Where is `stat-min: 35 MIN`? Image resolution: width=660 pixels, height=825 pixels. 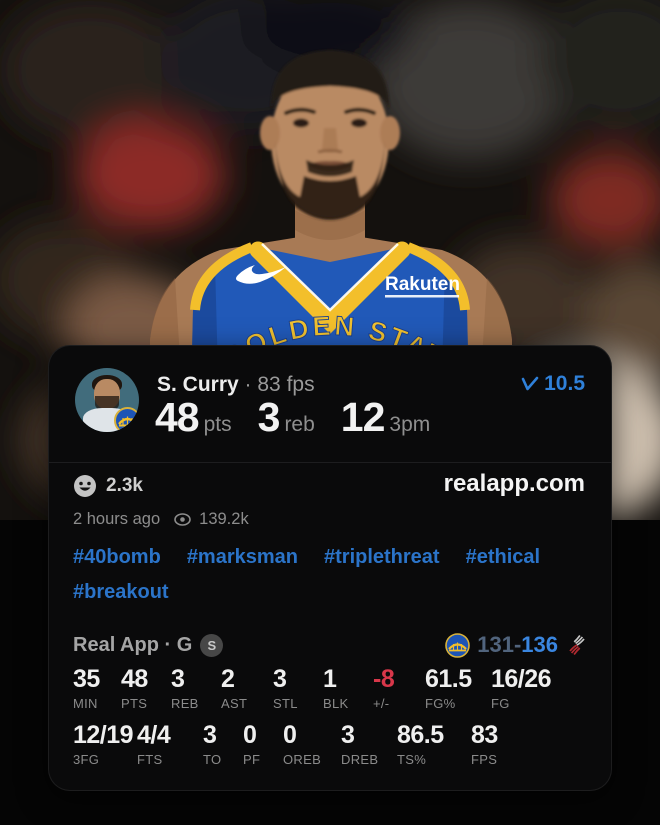 stat-min: 35 MIN is located at coordinates (86, 688).